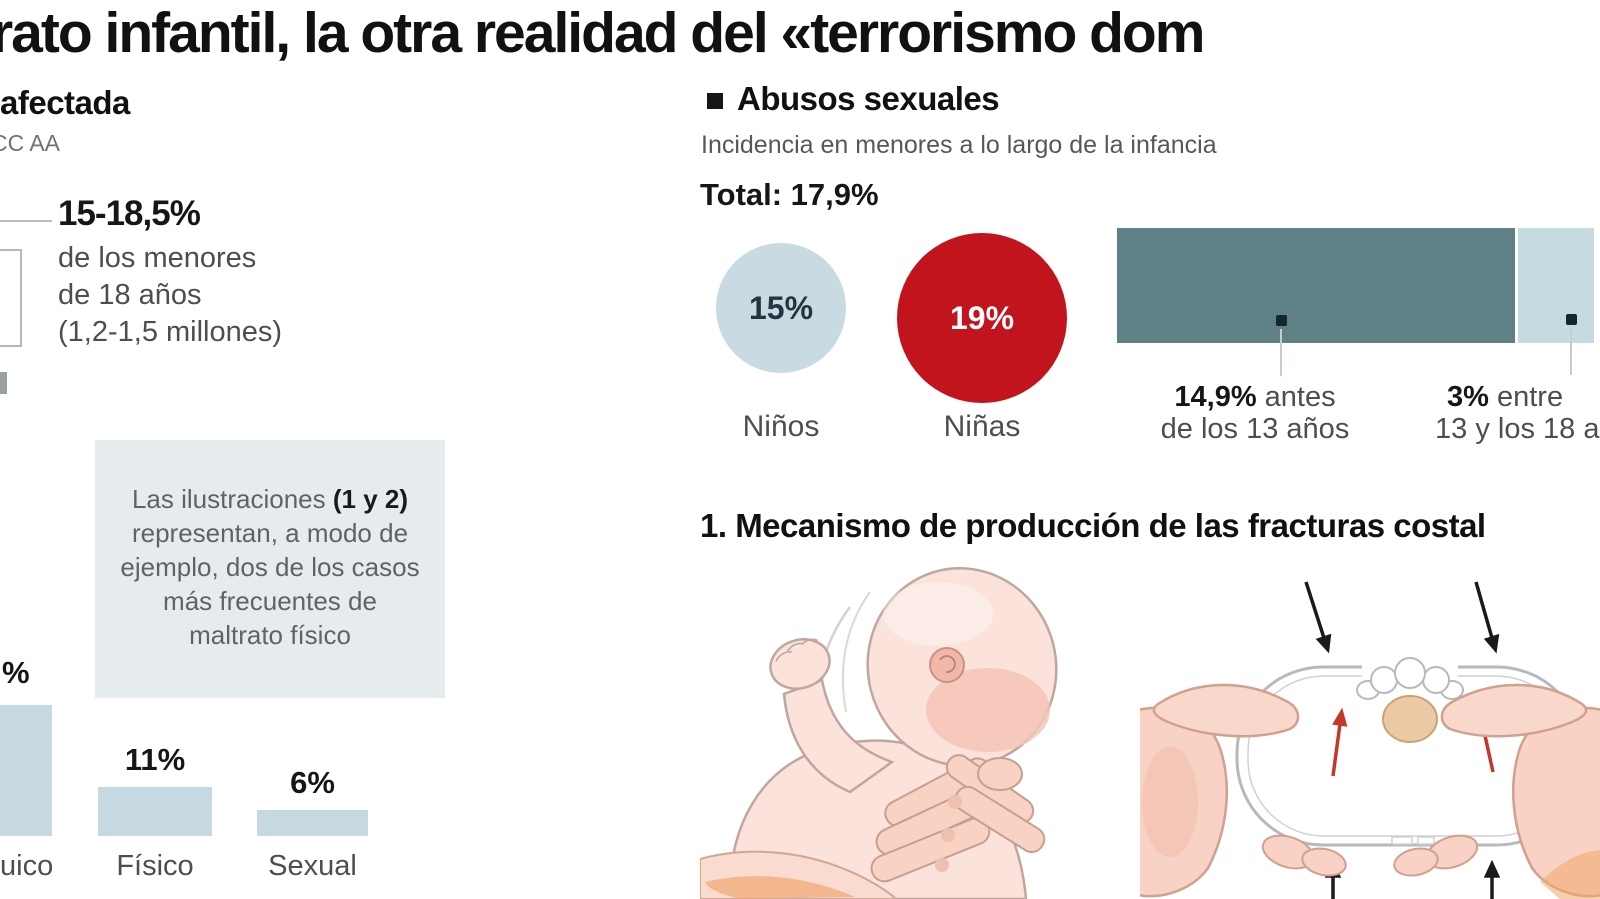  Describe the element at coordinates (879, 733) in the screenshot. I see `baby-illustration` at that location.